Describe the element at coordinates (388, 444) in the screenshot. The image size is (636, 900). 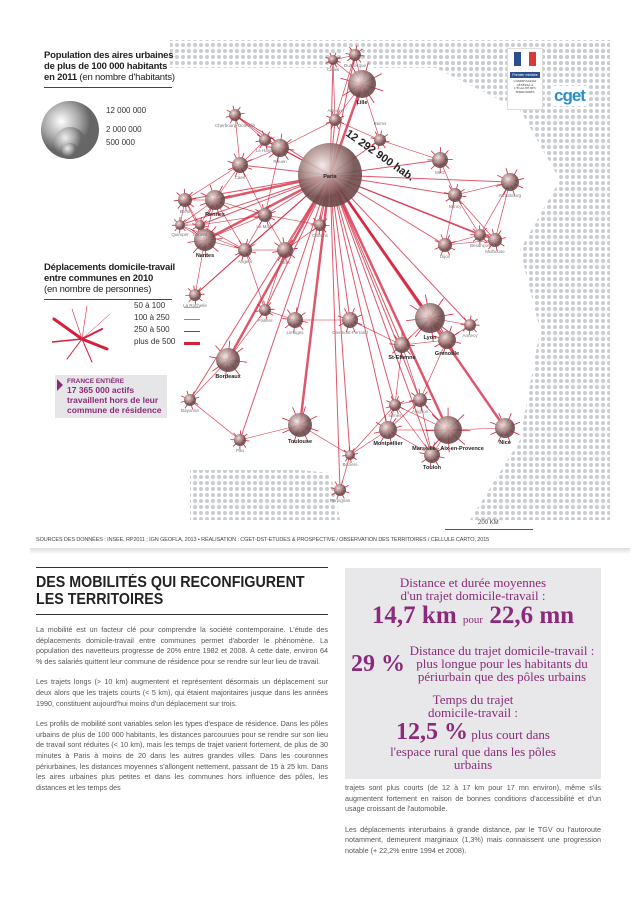
I see `city-label: Montpellier` at that location.